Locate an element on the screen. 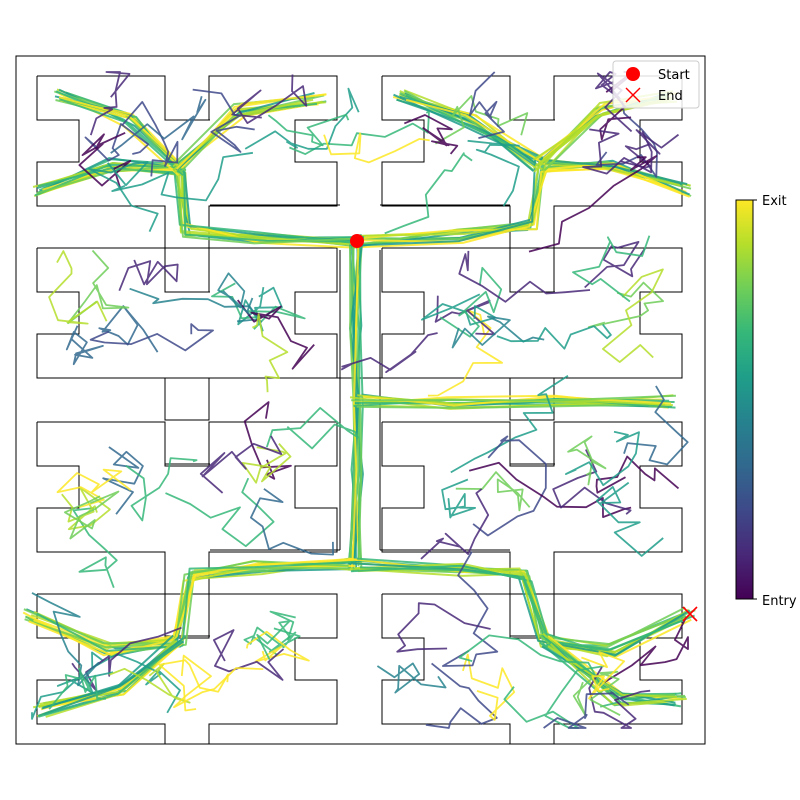  legend-start-symbol is located at coordinates (633, 74).